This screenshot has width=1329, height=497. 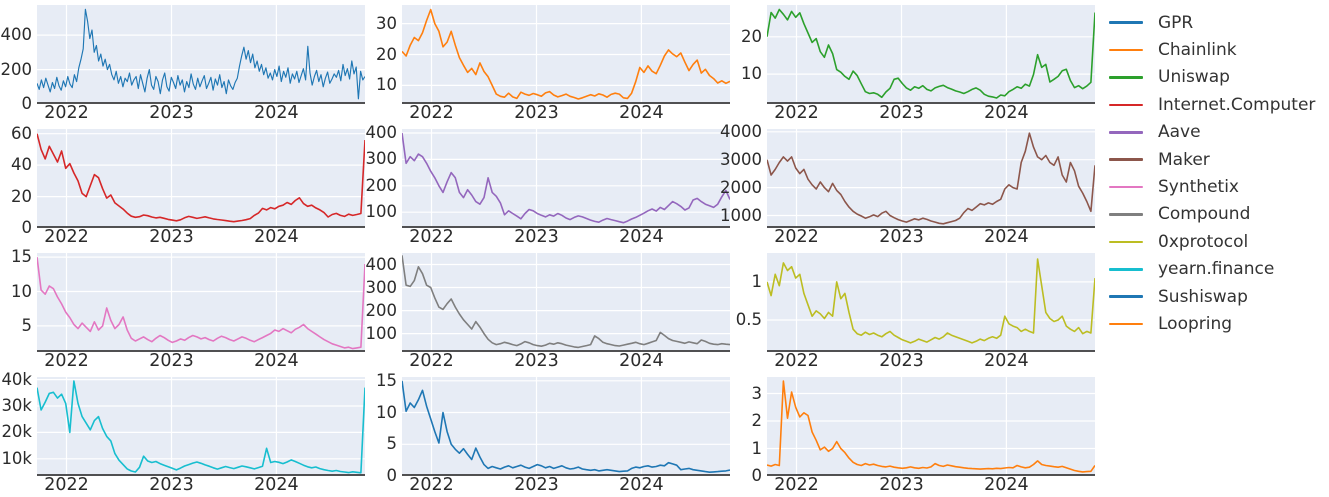 What do you see at coordinates (1219, 159) in the screenshot?
I see `legend-item-maker: Maker` at bounding box center [1219, 159].